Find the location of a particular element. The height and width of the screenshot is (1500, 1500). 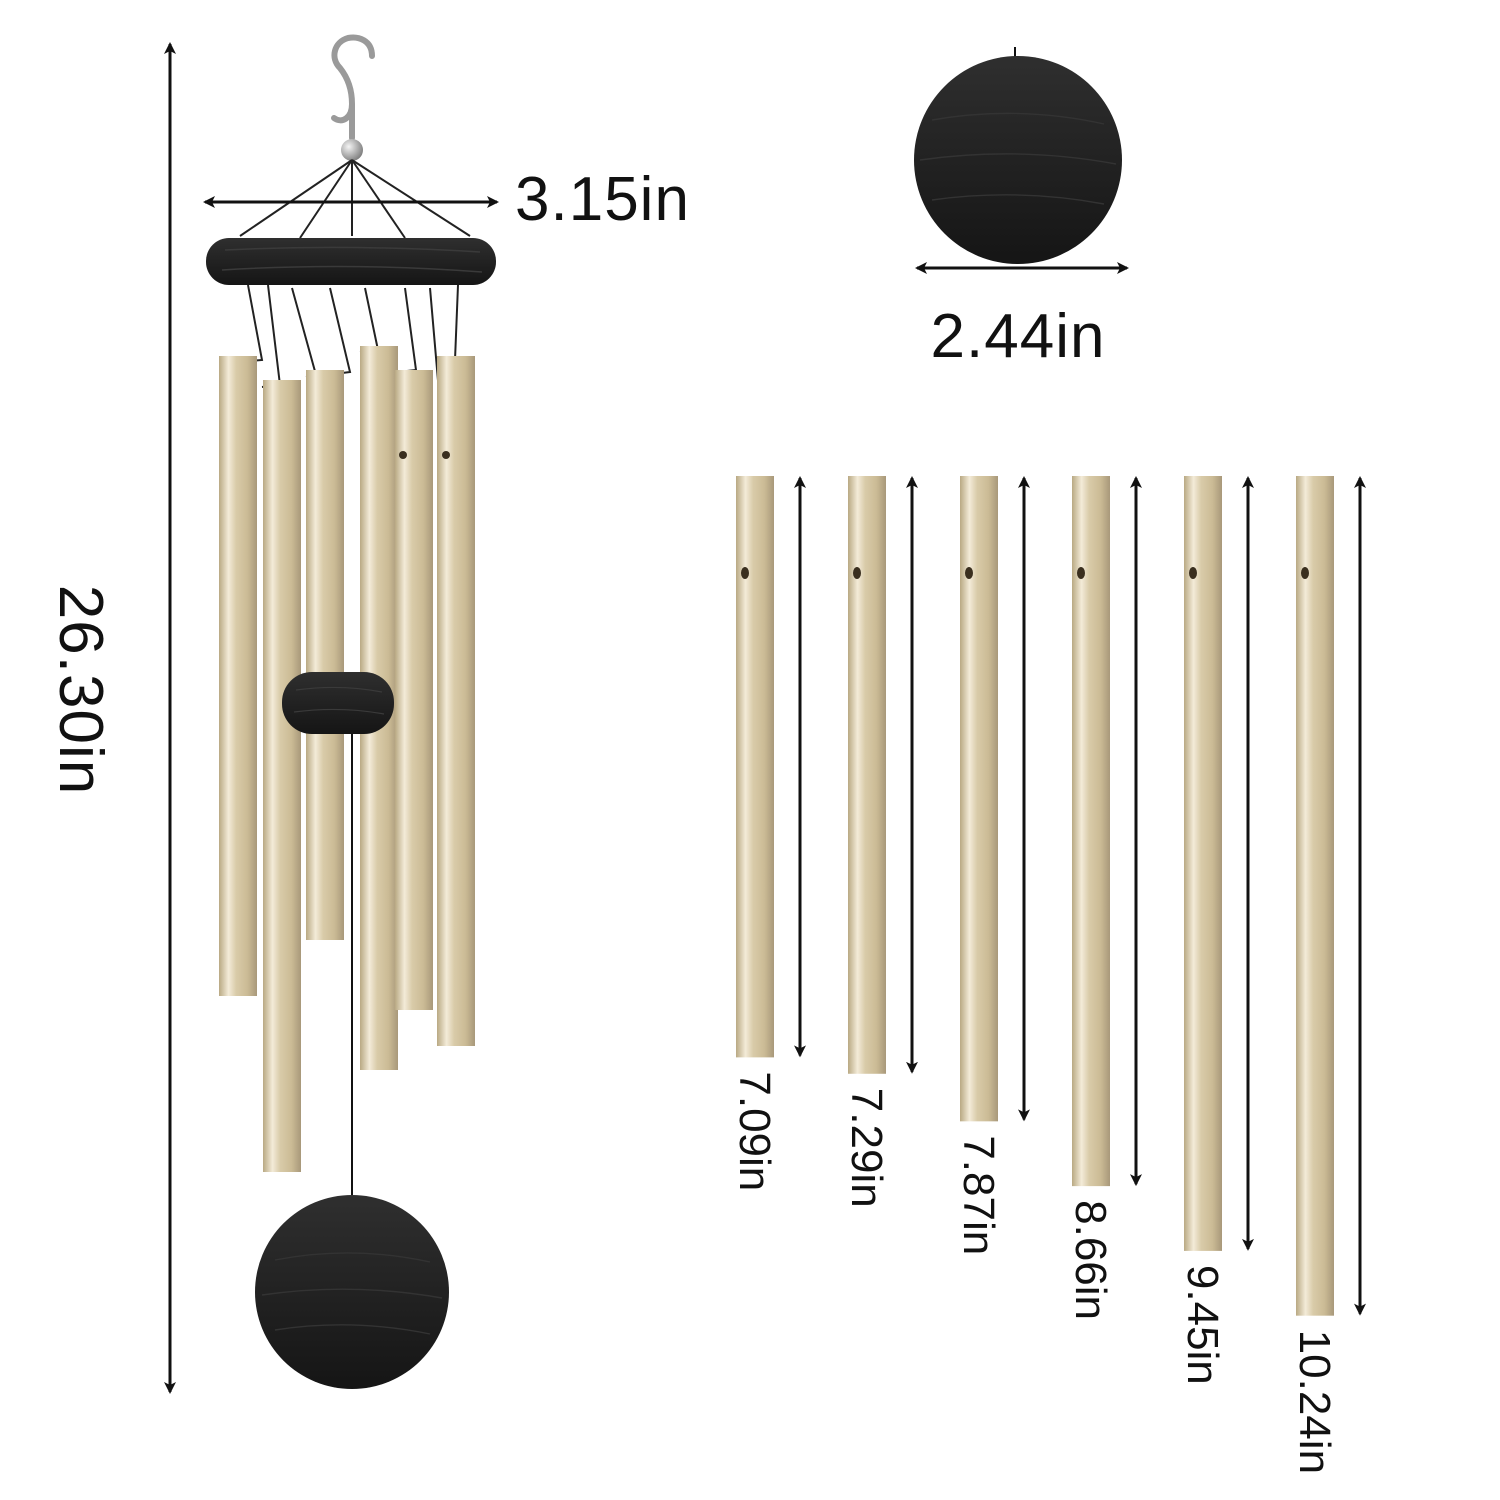

tube-item: 8.66in is located at coordinates (1104, 898).